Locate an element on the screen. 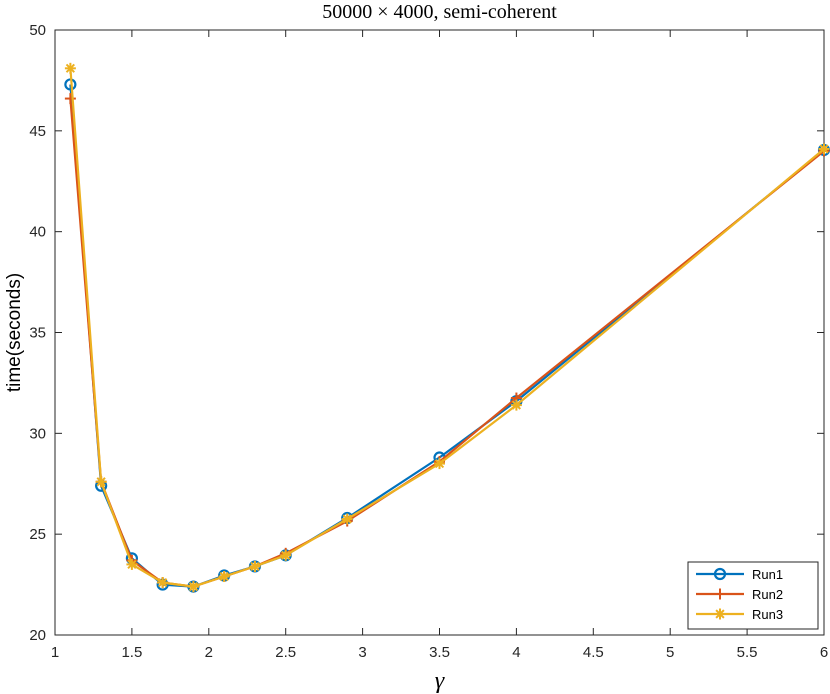 This screenshot has height=694, width=830. x-tick-label: 2 is located at coordinates (209, 652).